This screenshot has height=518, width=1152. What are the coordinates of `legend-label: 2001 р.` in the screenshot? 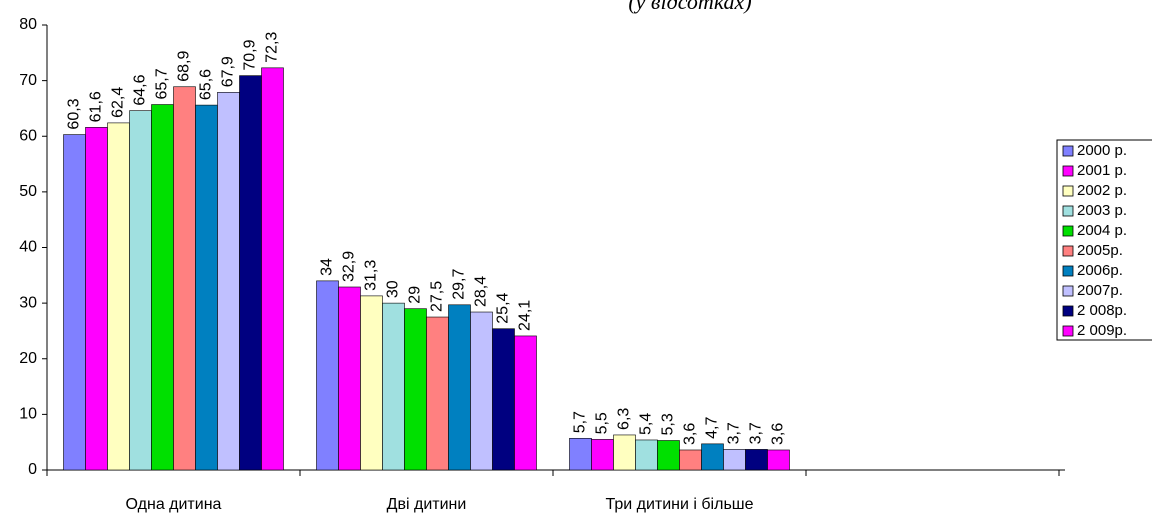 It's located at (1102, 170).